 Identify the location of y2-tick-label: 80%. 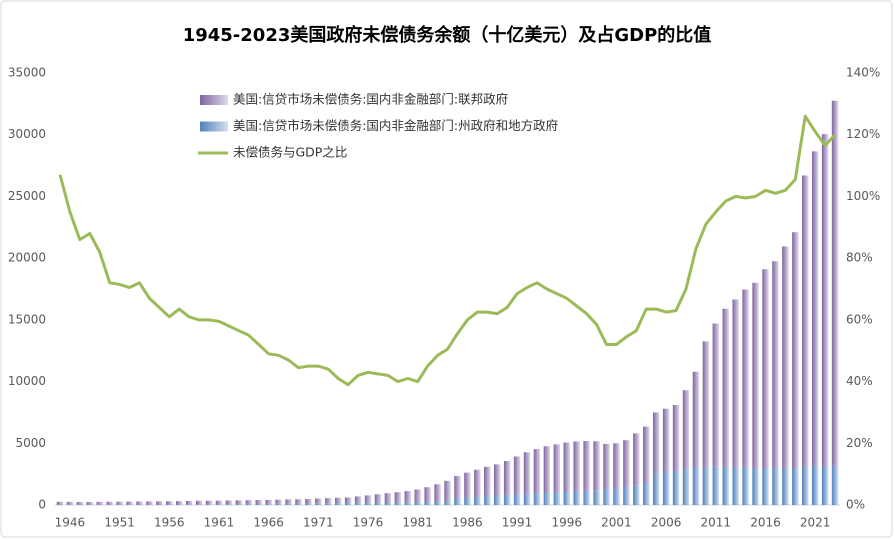
(859, 258).